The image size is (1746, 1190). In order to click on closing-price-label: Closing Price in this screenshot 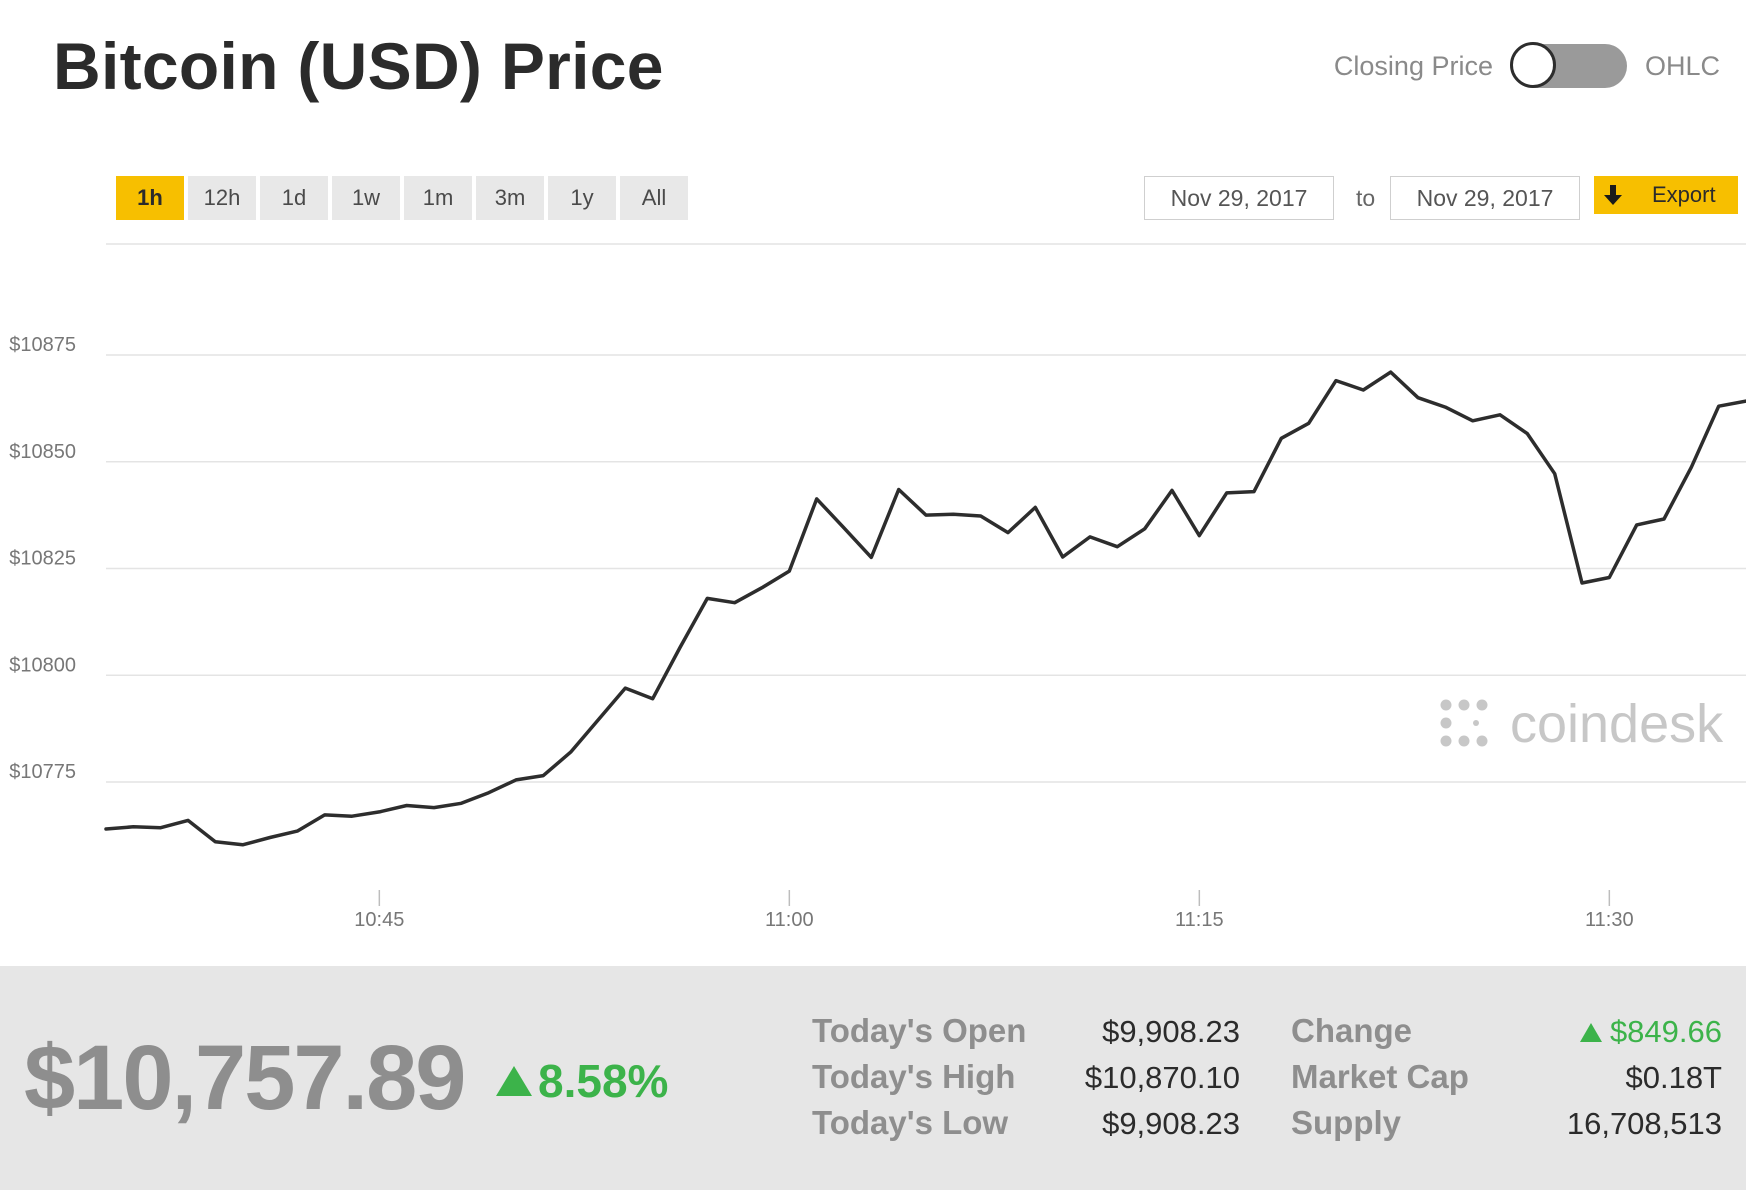, I will do `click(1413, 65)`.